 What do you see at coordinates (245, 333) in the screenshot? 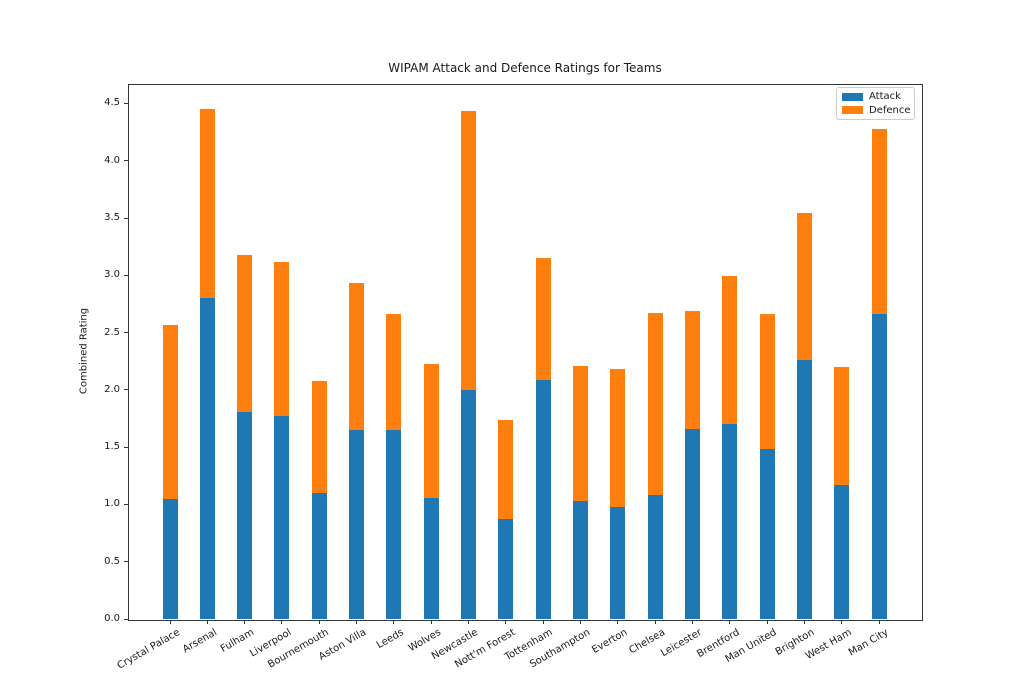
I see `bar-fulham-defence` at bounding box center [245, 333].